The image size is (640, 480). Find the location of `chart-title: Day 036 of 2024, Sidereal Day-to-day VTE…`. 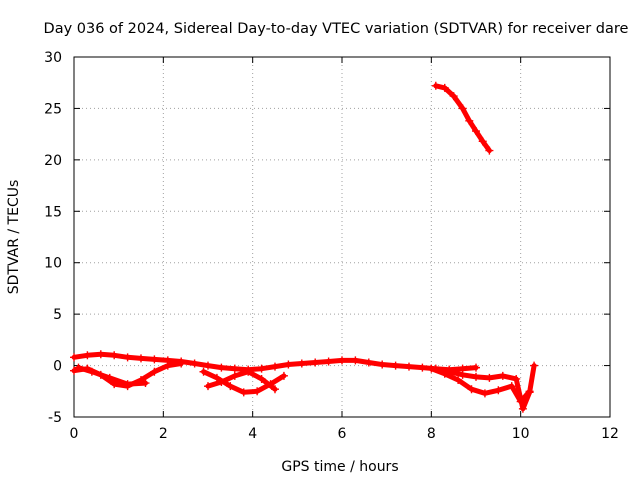

chart-title: Day 036 of 2024, Sidereal Day-to-day VTE… is located at coordinates (336, 29).